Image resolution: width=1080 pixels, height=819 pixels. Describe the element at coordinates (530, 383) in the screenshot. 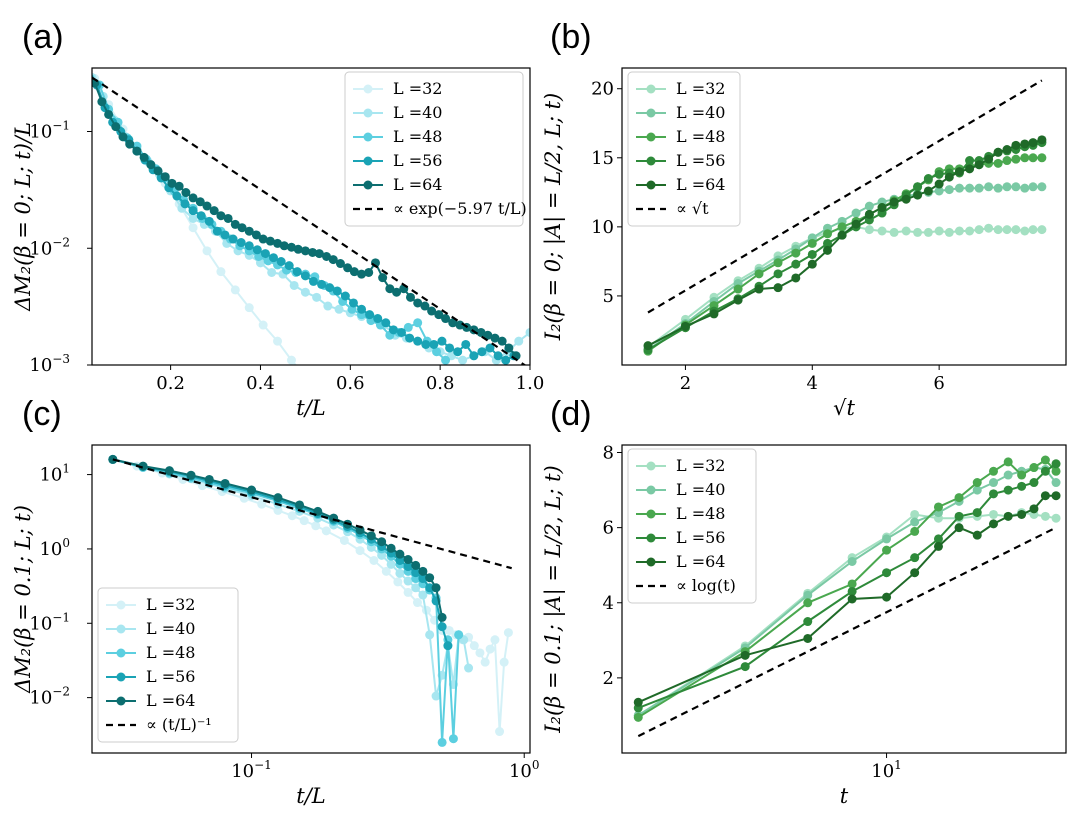

I see `x-tick-label: 1.0` at that location.